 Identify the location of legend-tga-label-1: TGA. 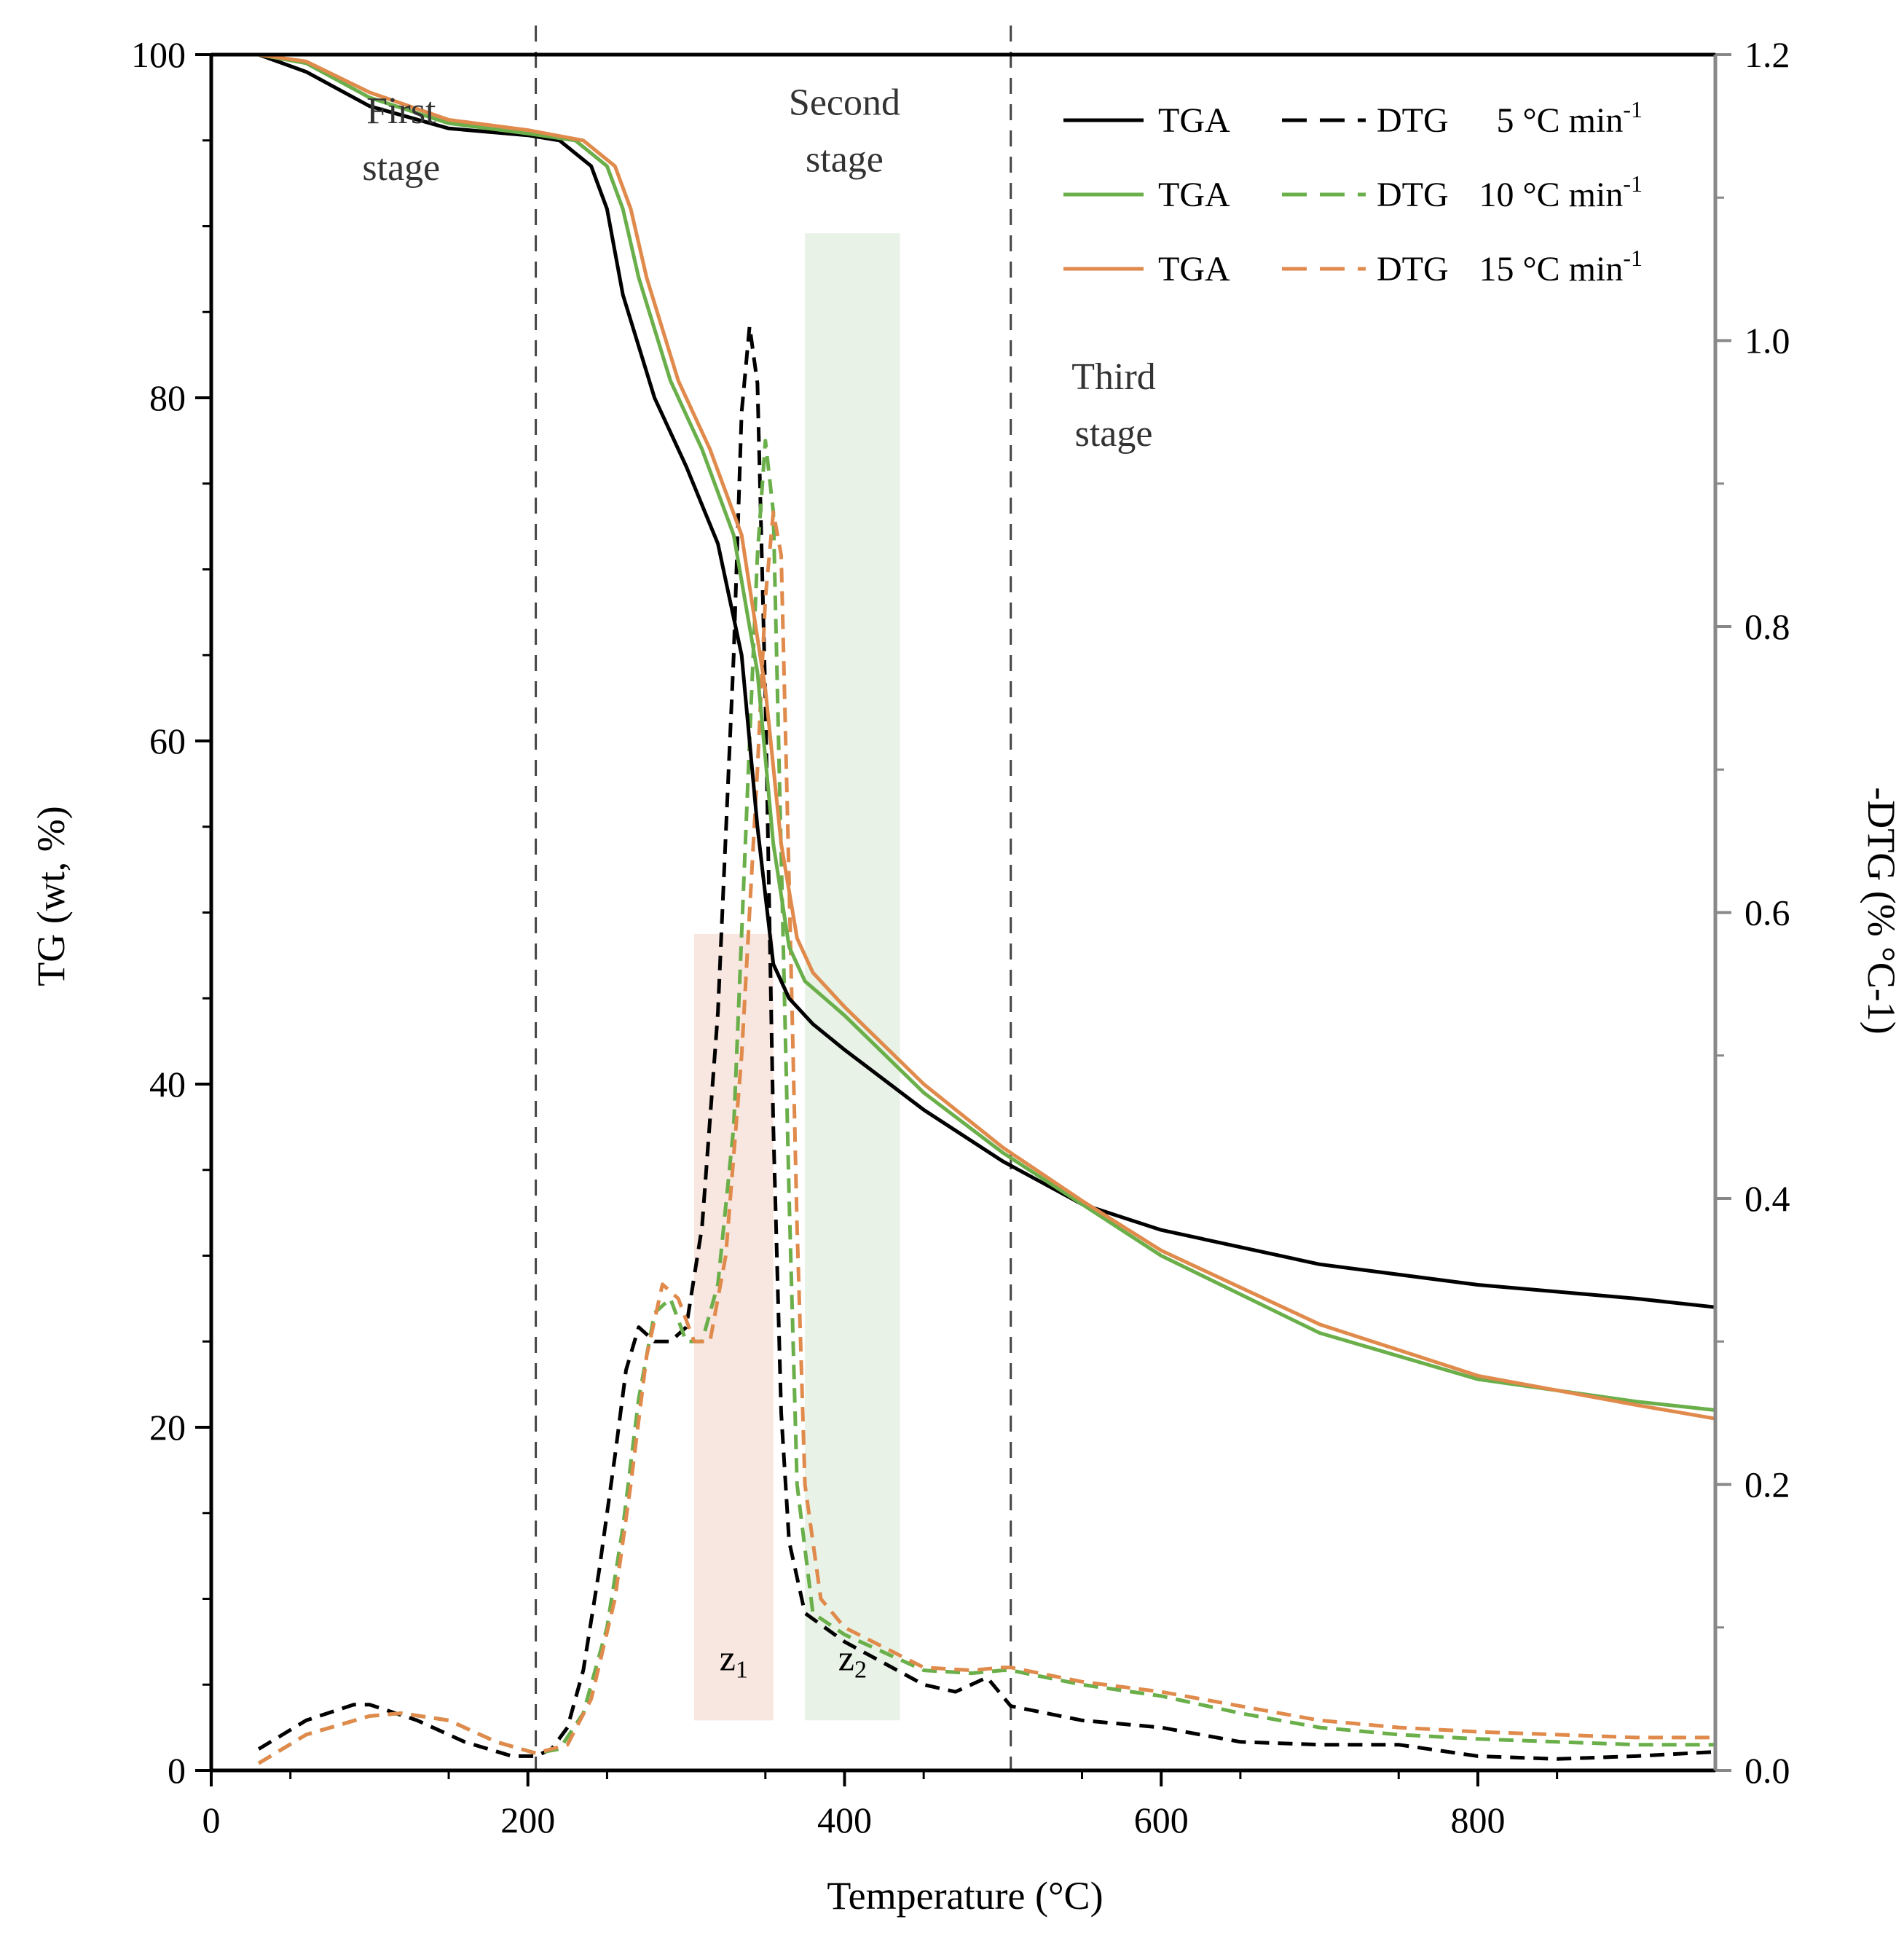
(1194, 120).